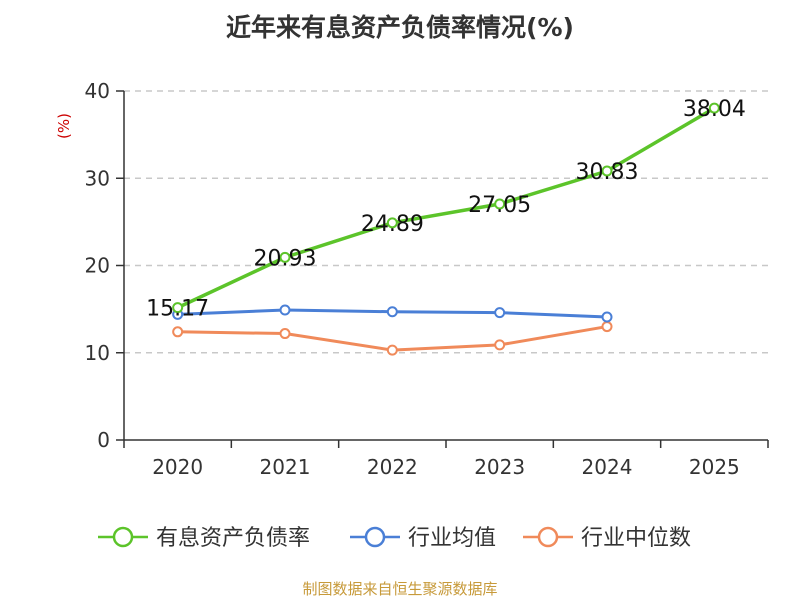 The height and width of the screenshot is (600, 800). I want to click on x-tick-label: 2024, so click(607, 467).